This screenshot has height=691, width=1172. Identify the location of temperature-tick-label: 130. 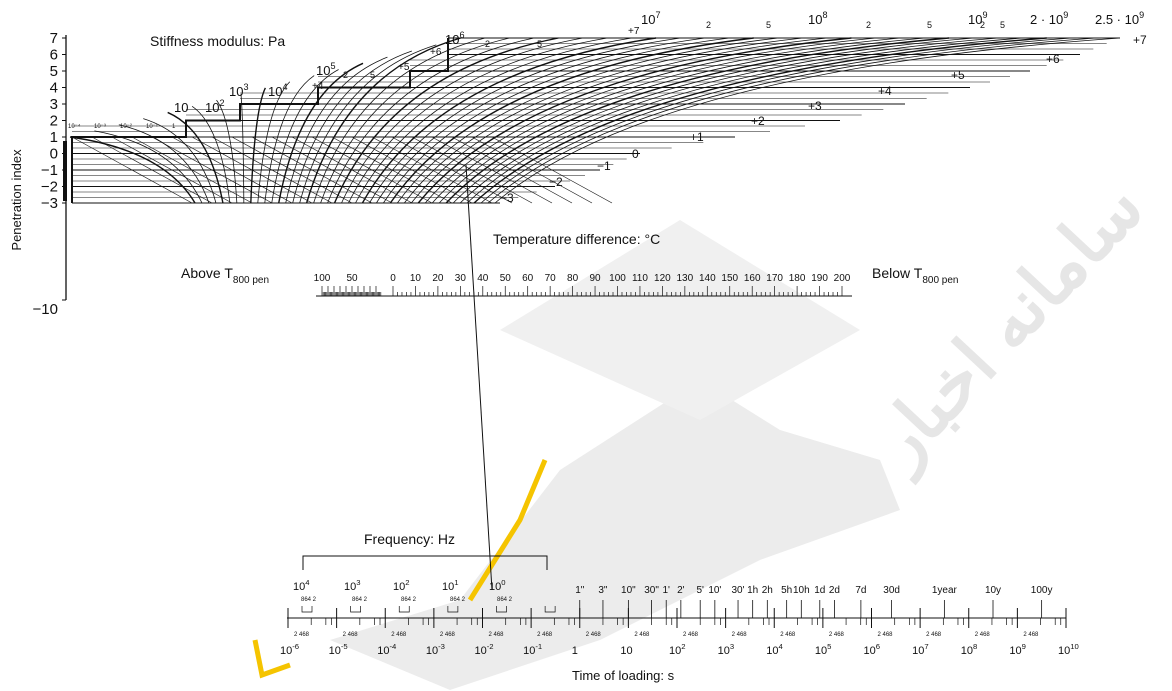
(685, 278).